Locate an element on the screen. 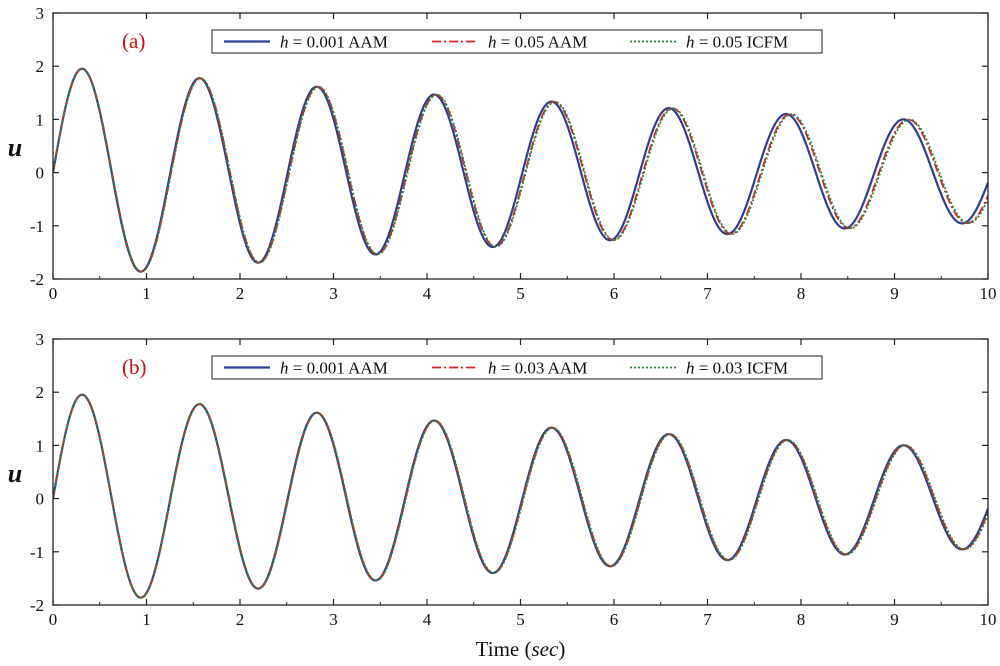  x-axis-label: Time (sec) is located at coordinates (521, 649).